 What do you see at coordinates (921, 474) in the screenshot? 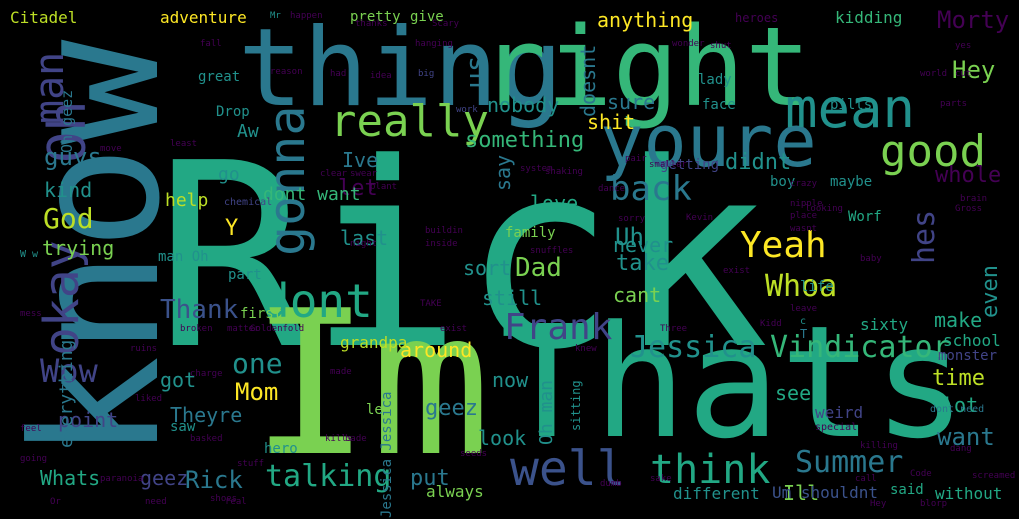
I see `word: Code` at bounding box center [921, 474].